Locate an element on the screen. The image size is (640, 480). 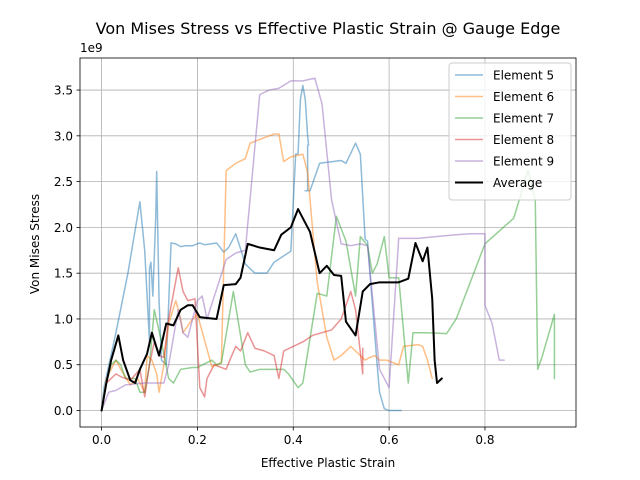
y-axis: 0.0 0.5 1.0 1.5 2.0 2.5 3.0 3.5 is located at coordinates (67, 251).